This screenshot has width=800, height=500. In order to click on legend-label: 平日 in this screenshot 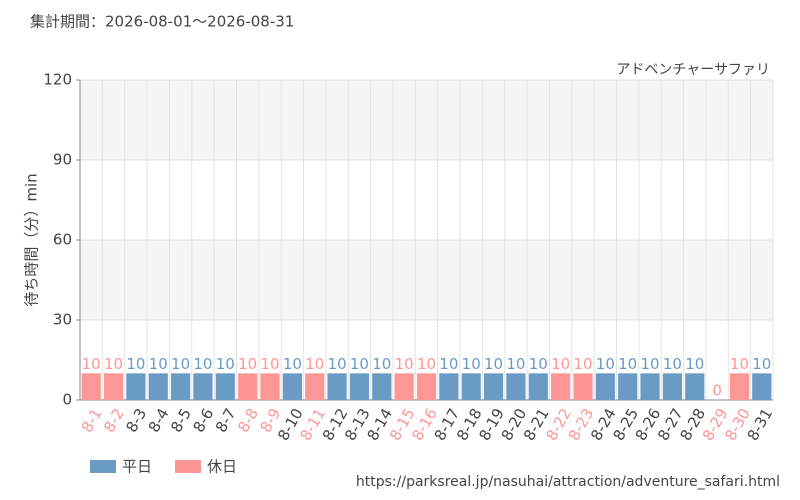, I will do `click(137, 467)`.